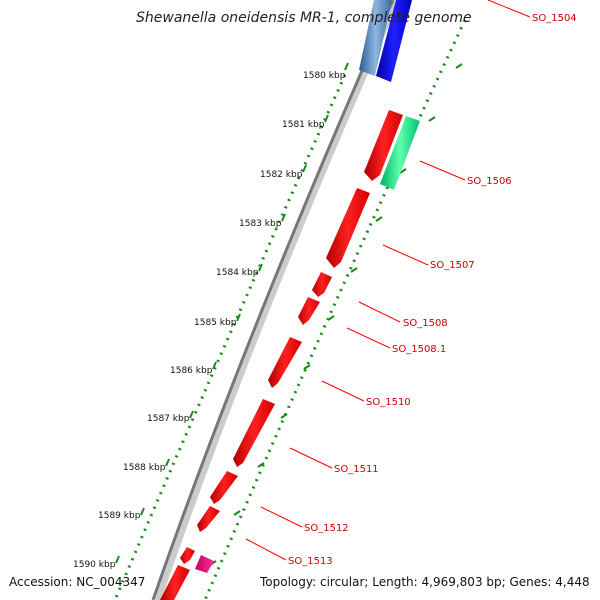 The image size is (600, 600). I want to click on ruler-label: 1582 kbp, so click(281, 175).